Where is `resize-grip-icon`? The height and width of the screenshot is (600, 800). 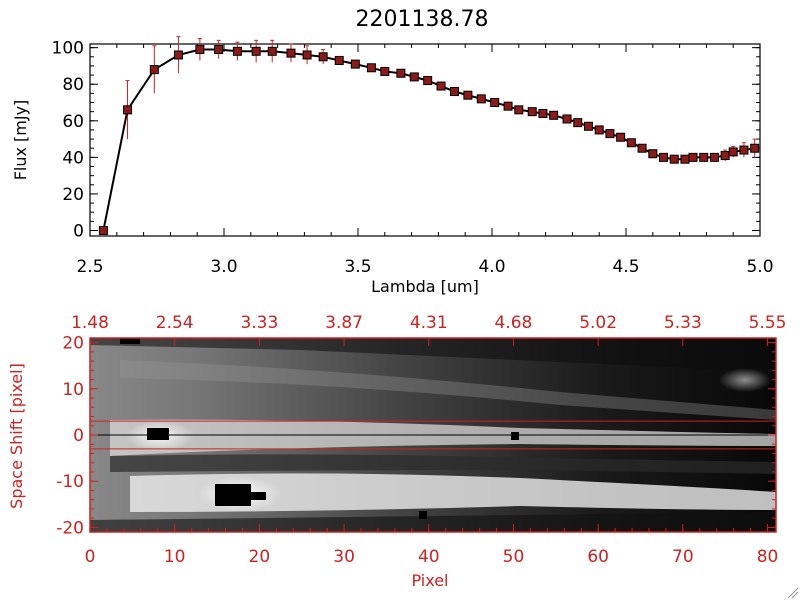
resize-grip-icon is located at coordinates (793, 593).